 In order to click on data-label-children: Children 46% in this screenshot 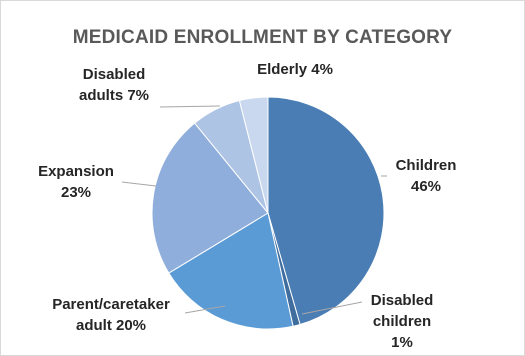, I will do `click(426, 176)`.